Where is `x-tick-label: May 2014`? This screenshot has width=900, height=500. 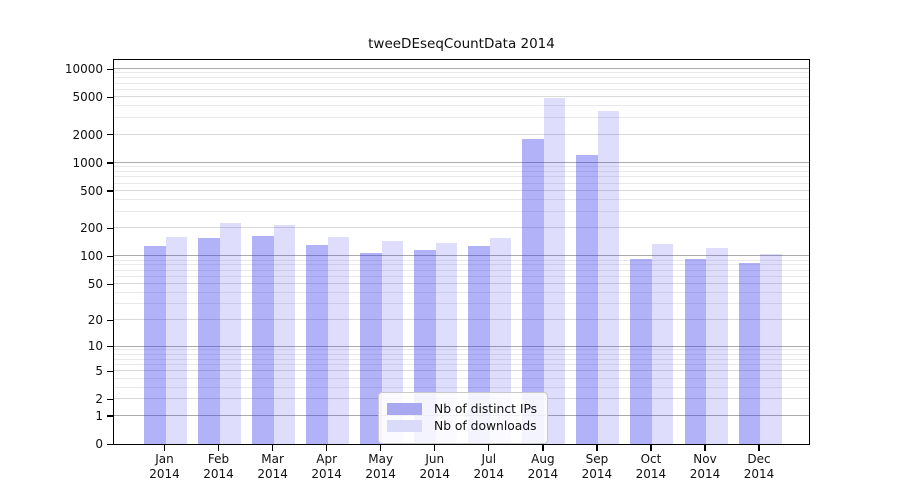 x-tick-label: May 2014 is located at coordinates (381, 467).